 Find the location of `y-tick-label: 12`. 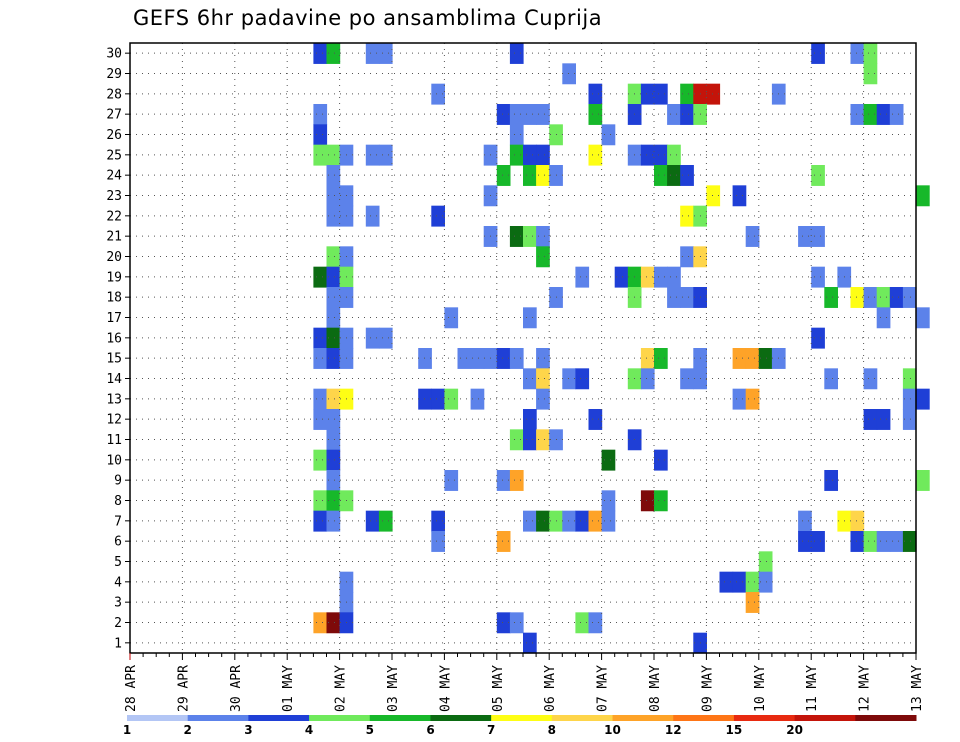

y-tick-label: 12 is located at coordinates (114, 420).